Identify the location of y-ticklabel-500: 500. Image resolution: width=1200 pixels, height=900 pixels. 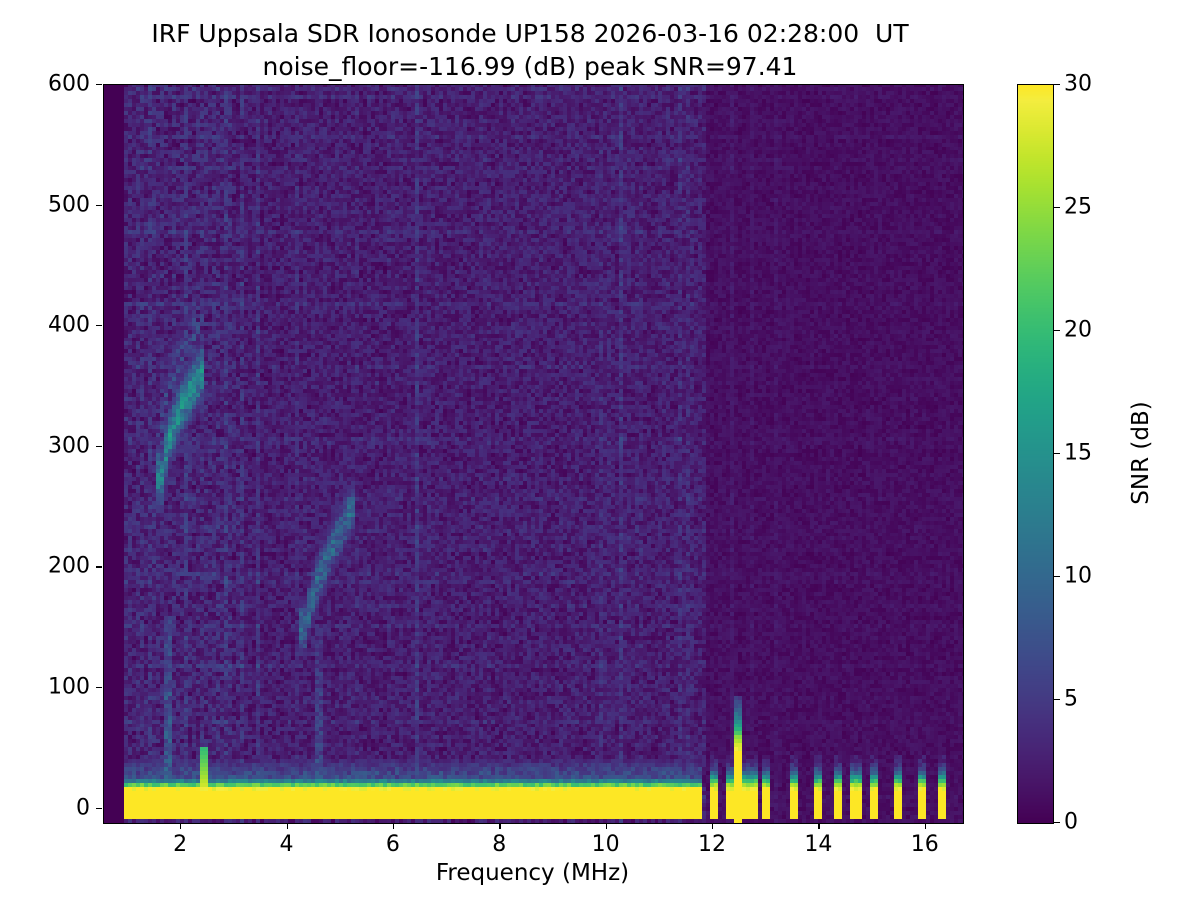
(69, 205).